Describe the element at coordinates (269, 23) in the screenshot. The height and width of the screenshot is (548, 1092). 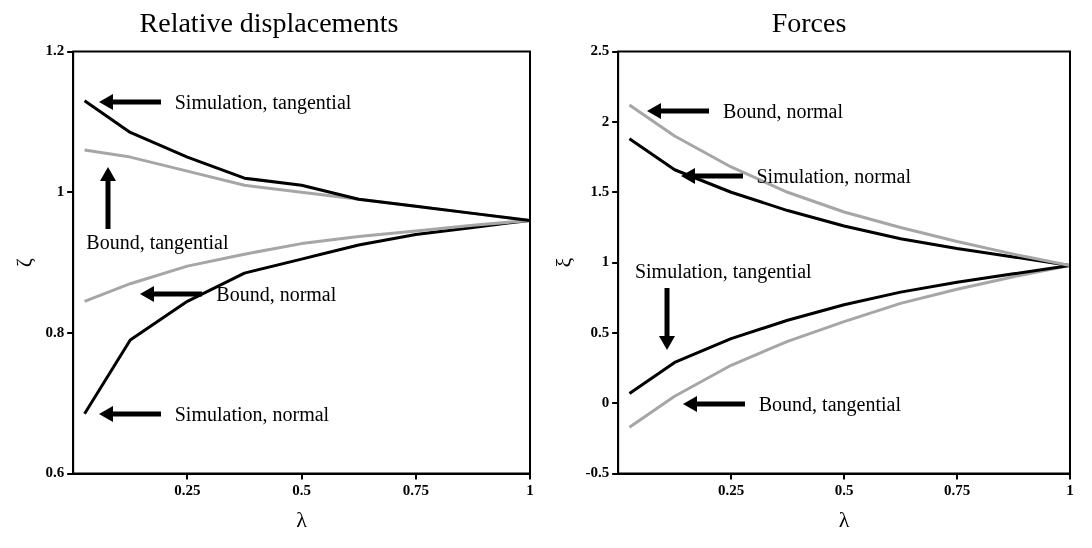
I see `chart-title: Relative displacements` at that location.